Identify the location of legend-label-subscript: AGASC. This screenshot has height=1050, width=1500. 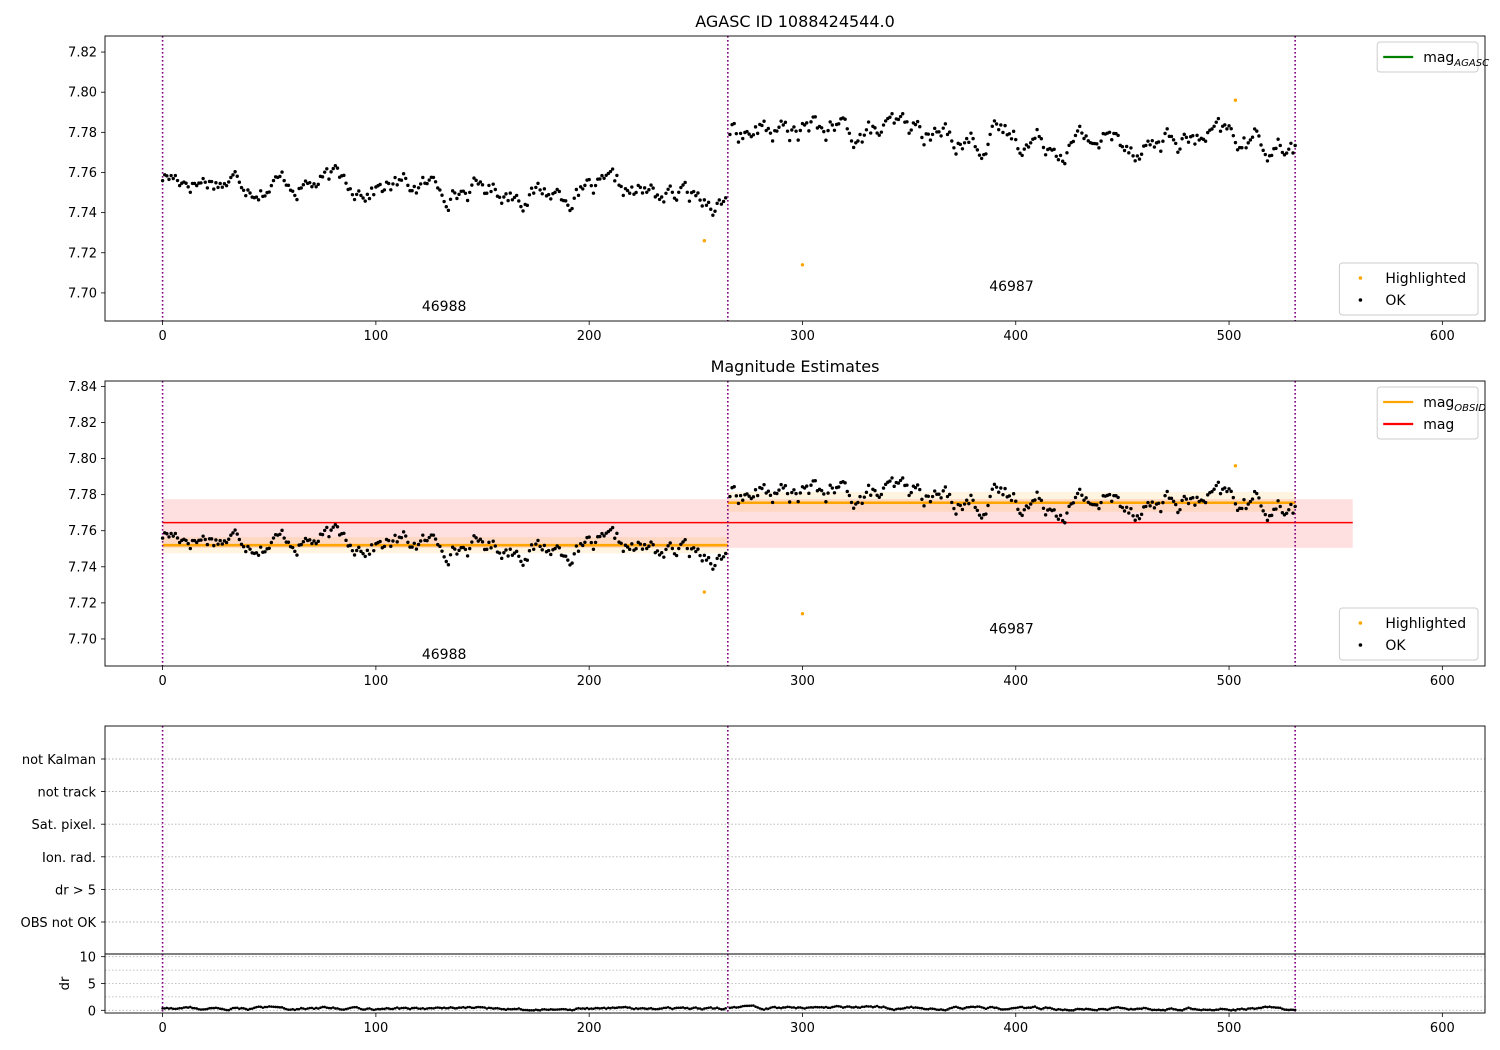
(1471, 63).